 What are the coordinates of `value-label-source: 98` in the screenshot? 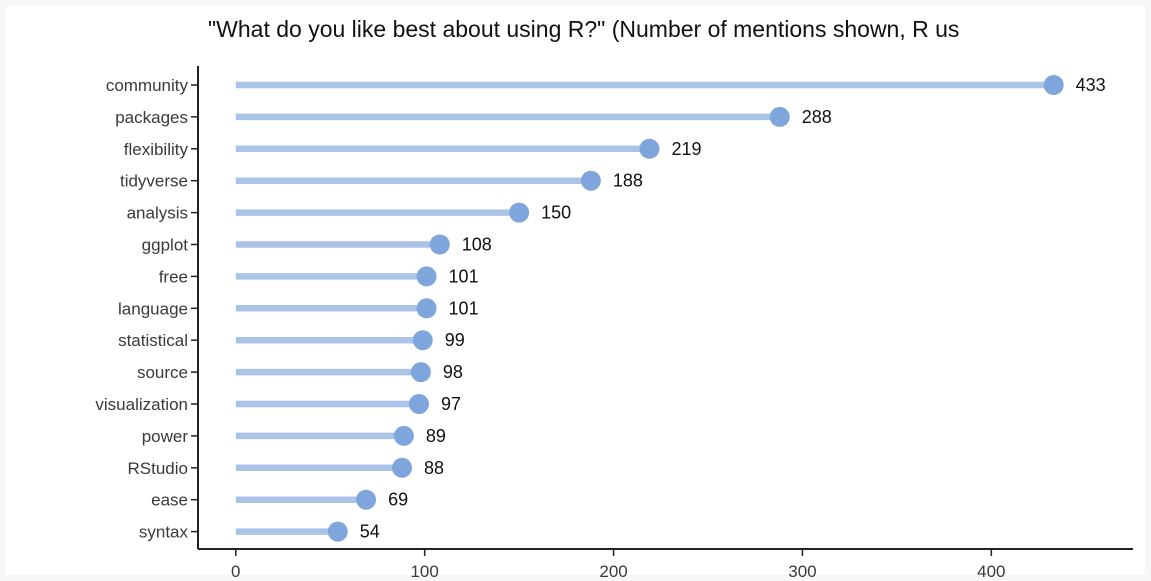 It's located at (453, 372).